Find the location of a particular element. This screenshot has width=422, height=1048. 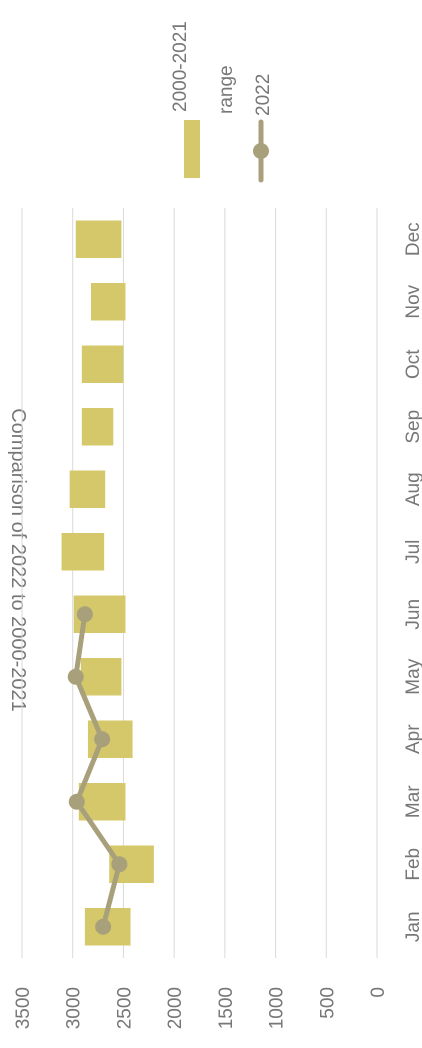

value-tick-label: 1500 is located at coordinates (226, 1008).